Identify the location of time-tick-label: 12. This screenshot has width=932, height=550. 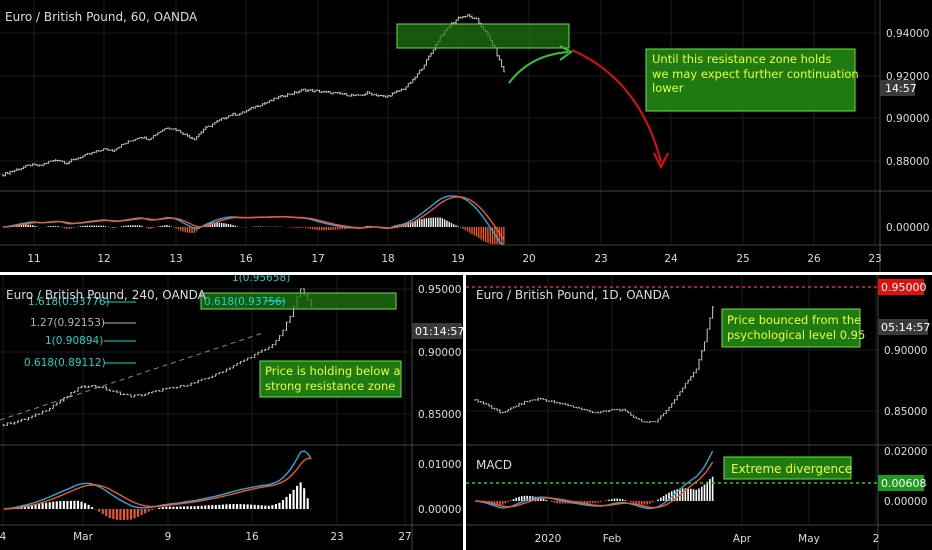
(103, 259).